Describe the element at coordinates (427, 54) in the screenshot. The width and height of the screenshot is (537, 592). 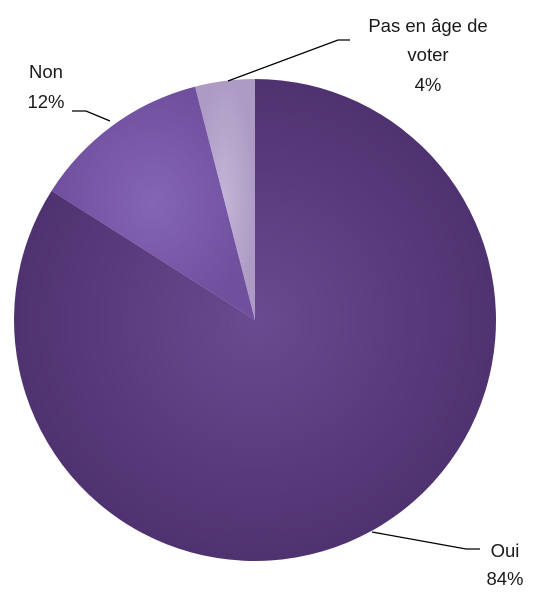
I see `slice-label-pas-line2: voter` at that location.